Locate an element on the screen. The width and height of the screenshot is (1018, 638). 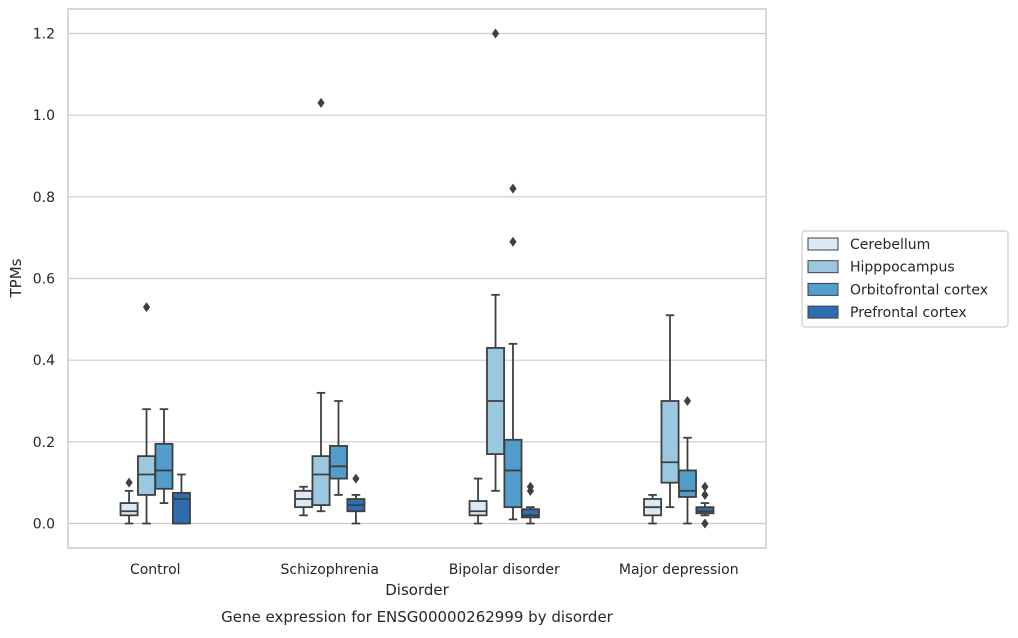
y-tick-label: 0.8 is located at coordinates (44, 198).